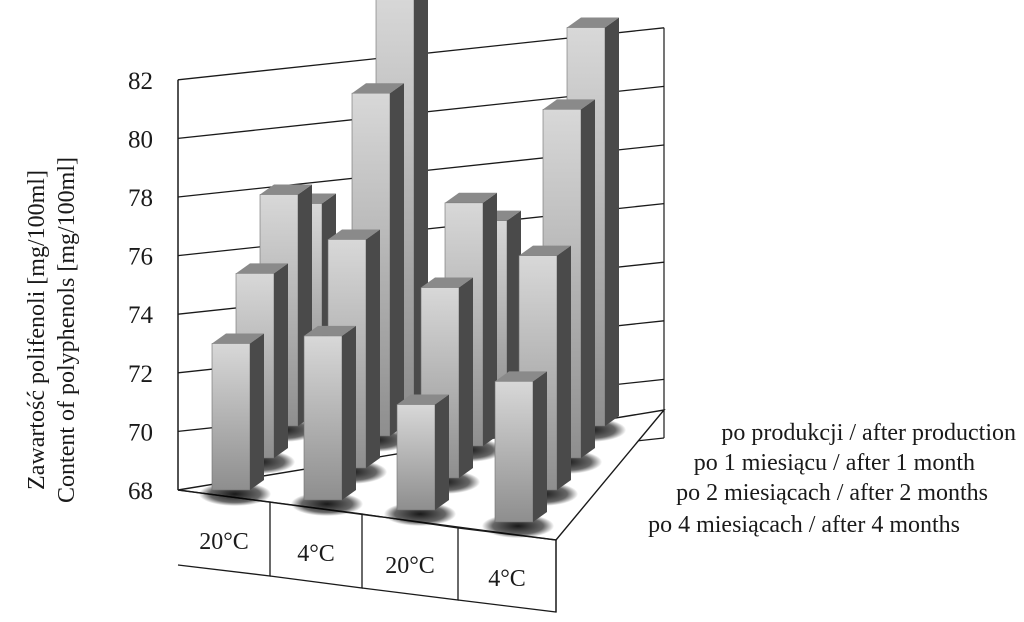  Describe the element at coordinates (140, 491) in the screenshot. I see `y-tick-label: 68` at that location.